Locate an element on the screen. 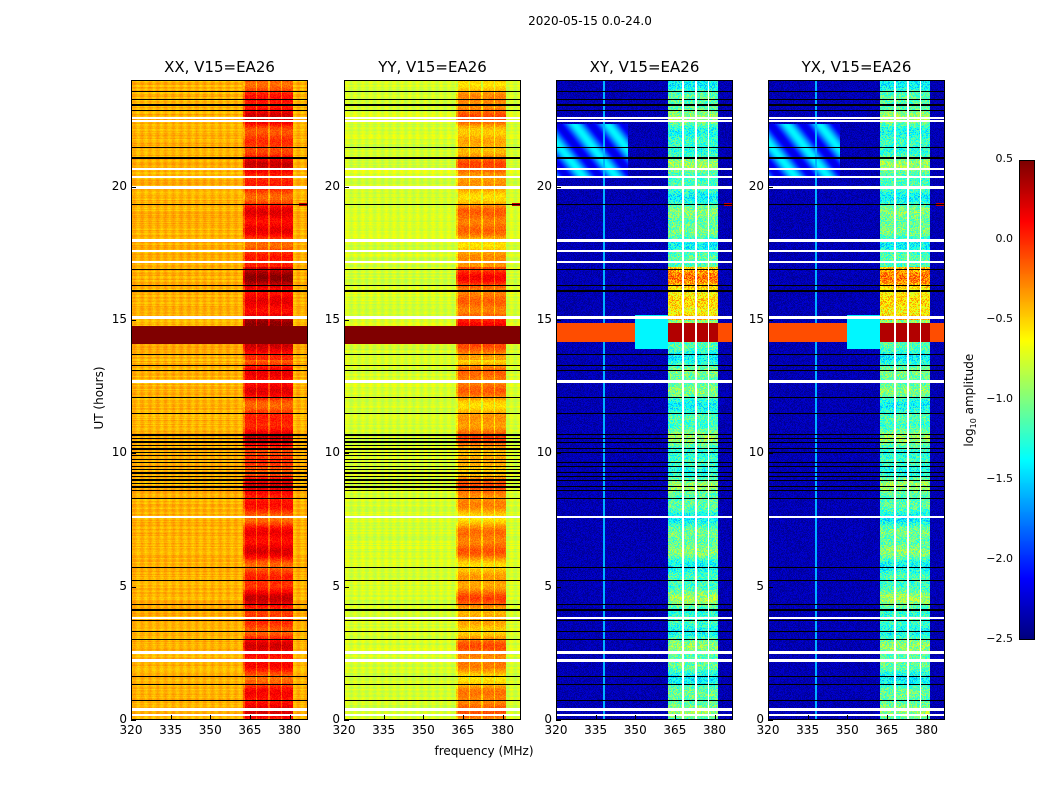 This screenshot has height=800, width=1050. colorbar-tick-label: −2.0 is located at coordinates (999, 558).